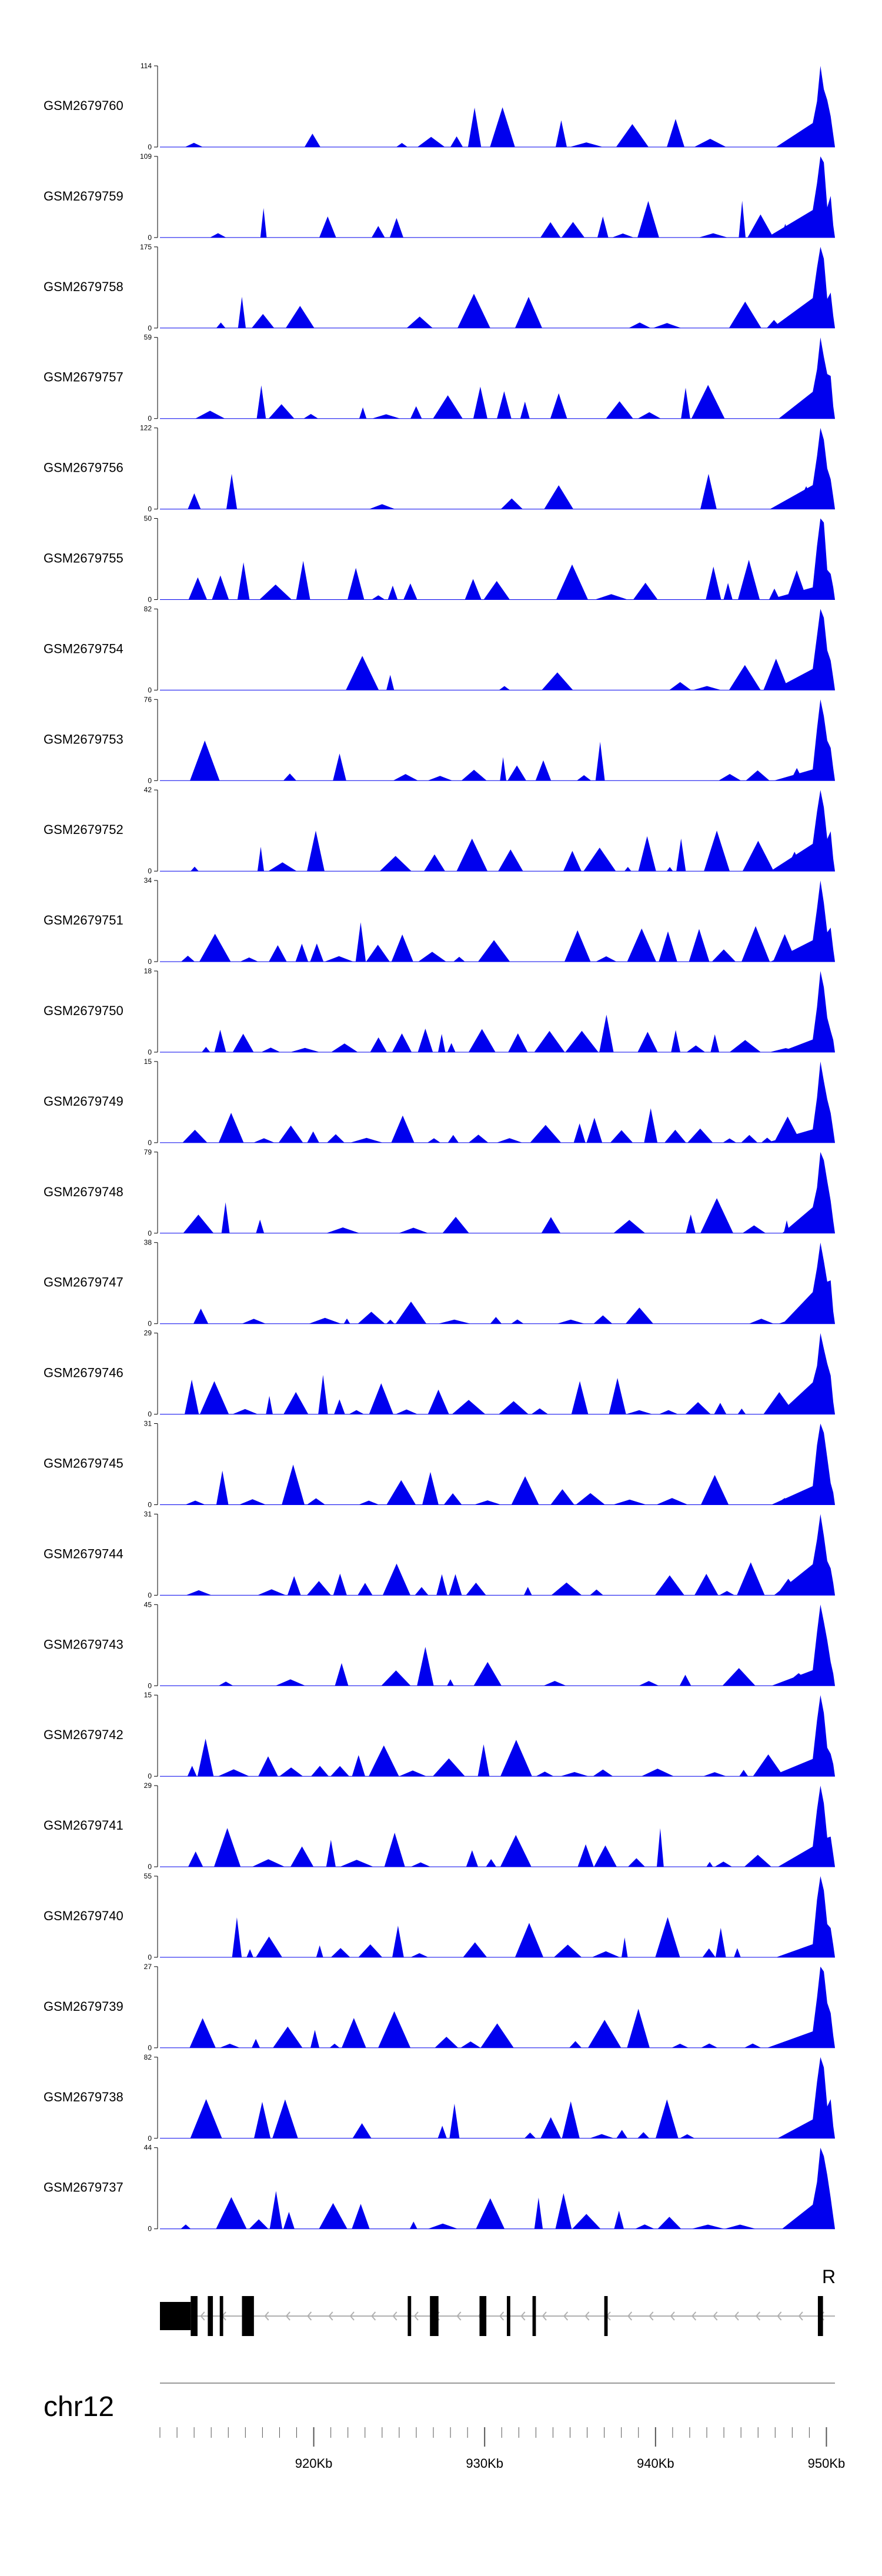 The width and height of the screenshot is (882, 2576). Describe the element at coordinates (83, 1101) in the screenshot. I see `track-label: GSM2679749` at that location.